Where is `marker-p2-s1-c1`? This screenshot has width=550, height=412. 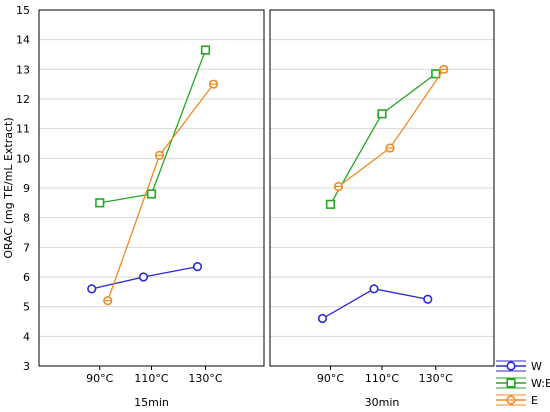 marker-p2-s1-c1 is located at coordinates (322, 318).